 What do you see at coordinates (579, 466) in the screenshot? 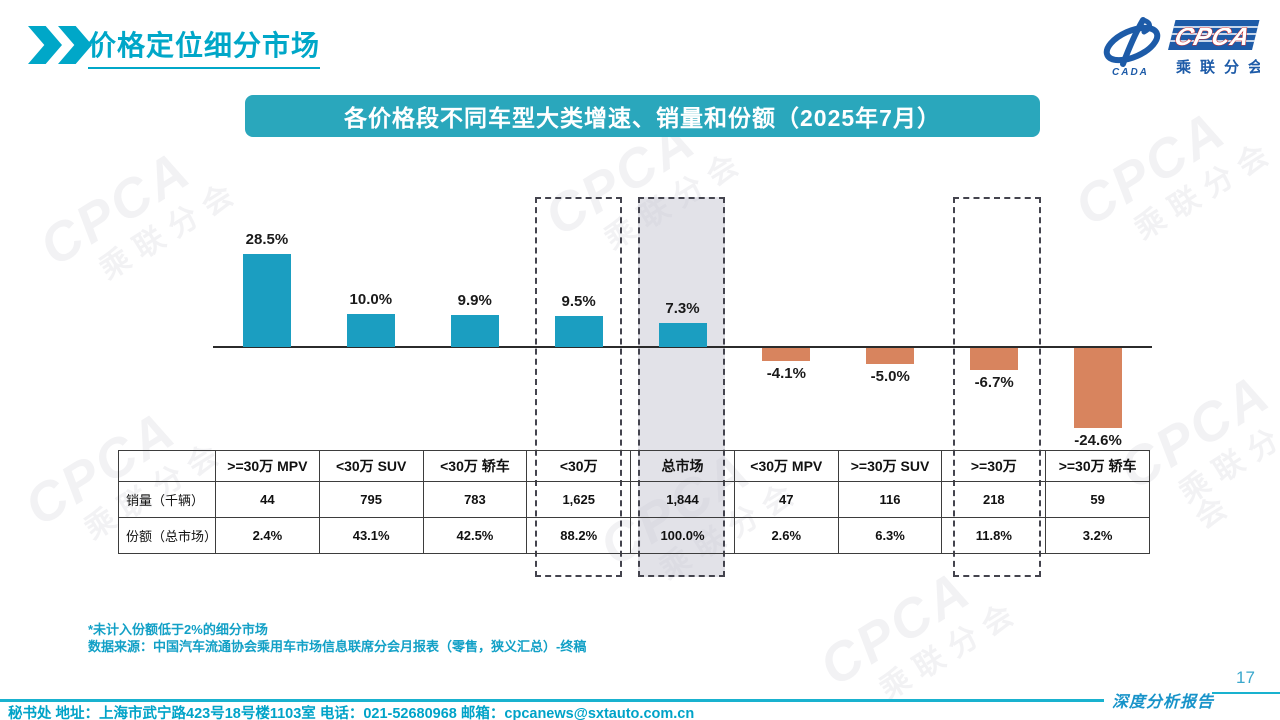
I see `table-col-header: <30万` at bounding box center [579, 466].